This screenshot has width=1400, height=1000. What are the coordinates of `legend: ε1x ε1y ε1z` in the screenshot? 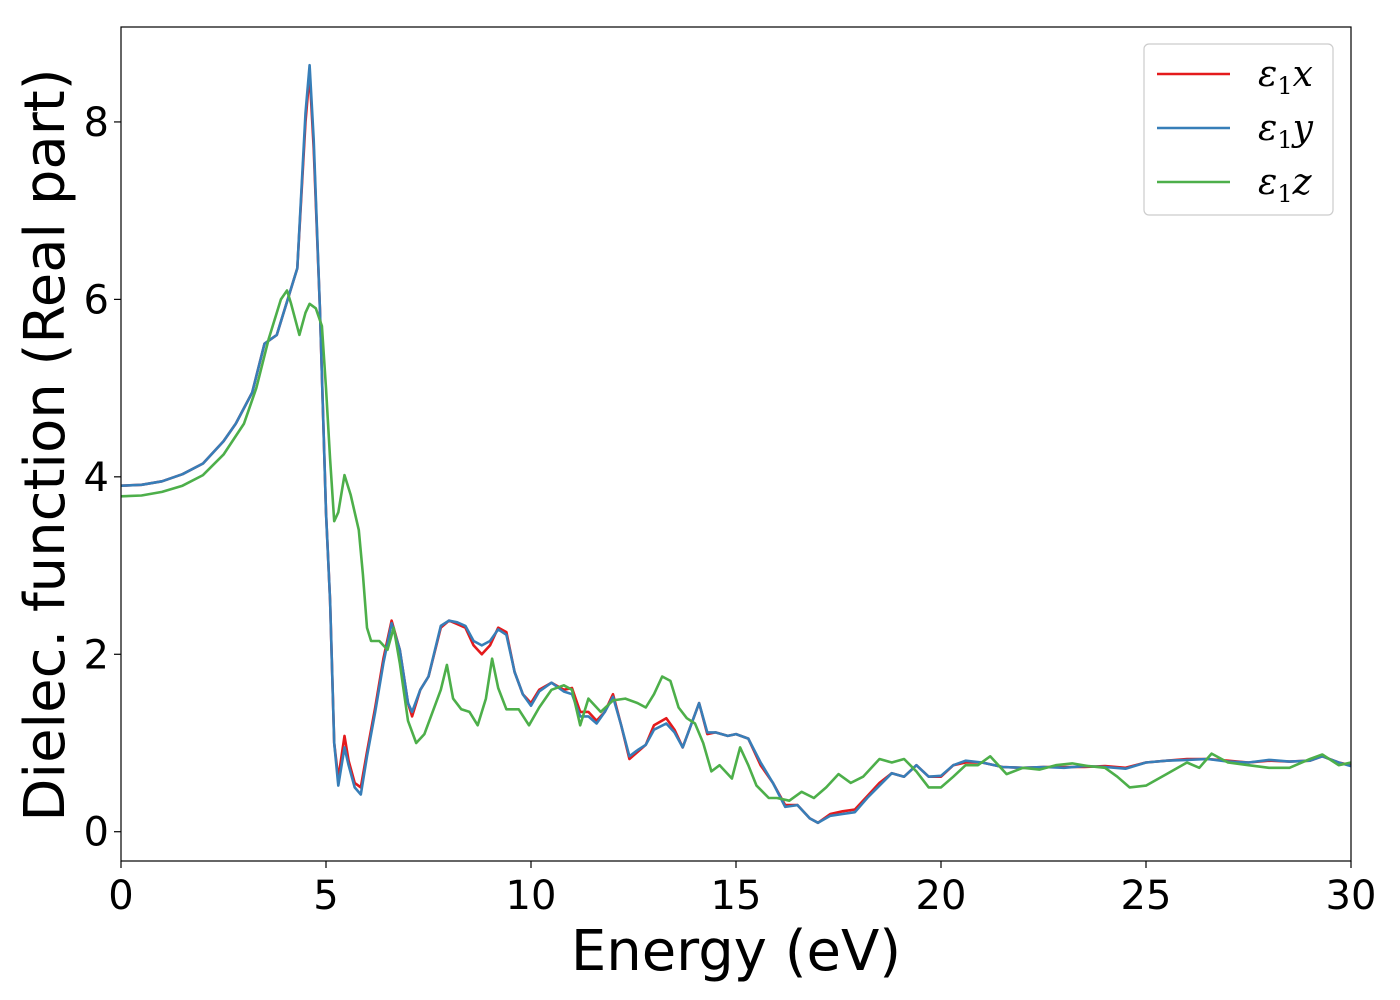 It's located at (1238, 129).